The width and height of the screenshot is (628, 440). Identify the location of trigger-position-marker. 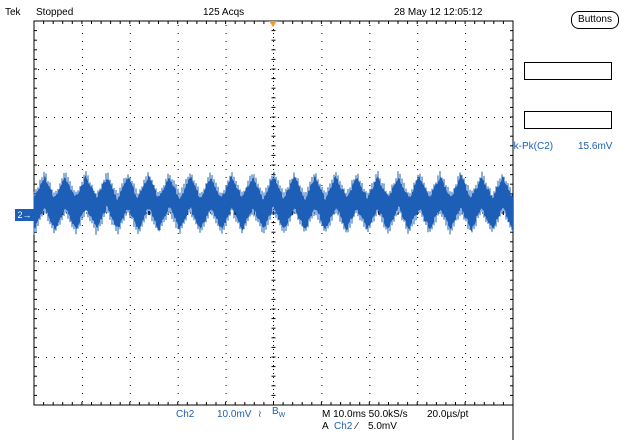
(273, 24).